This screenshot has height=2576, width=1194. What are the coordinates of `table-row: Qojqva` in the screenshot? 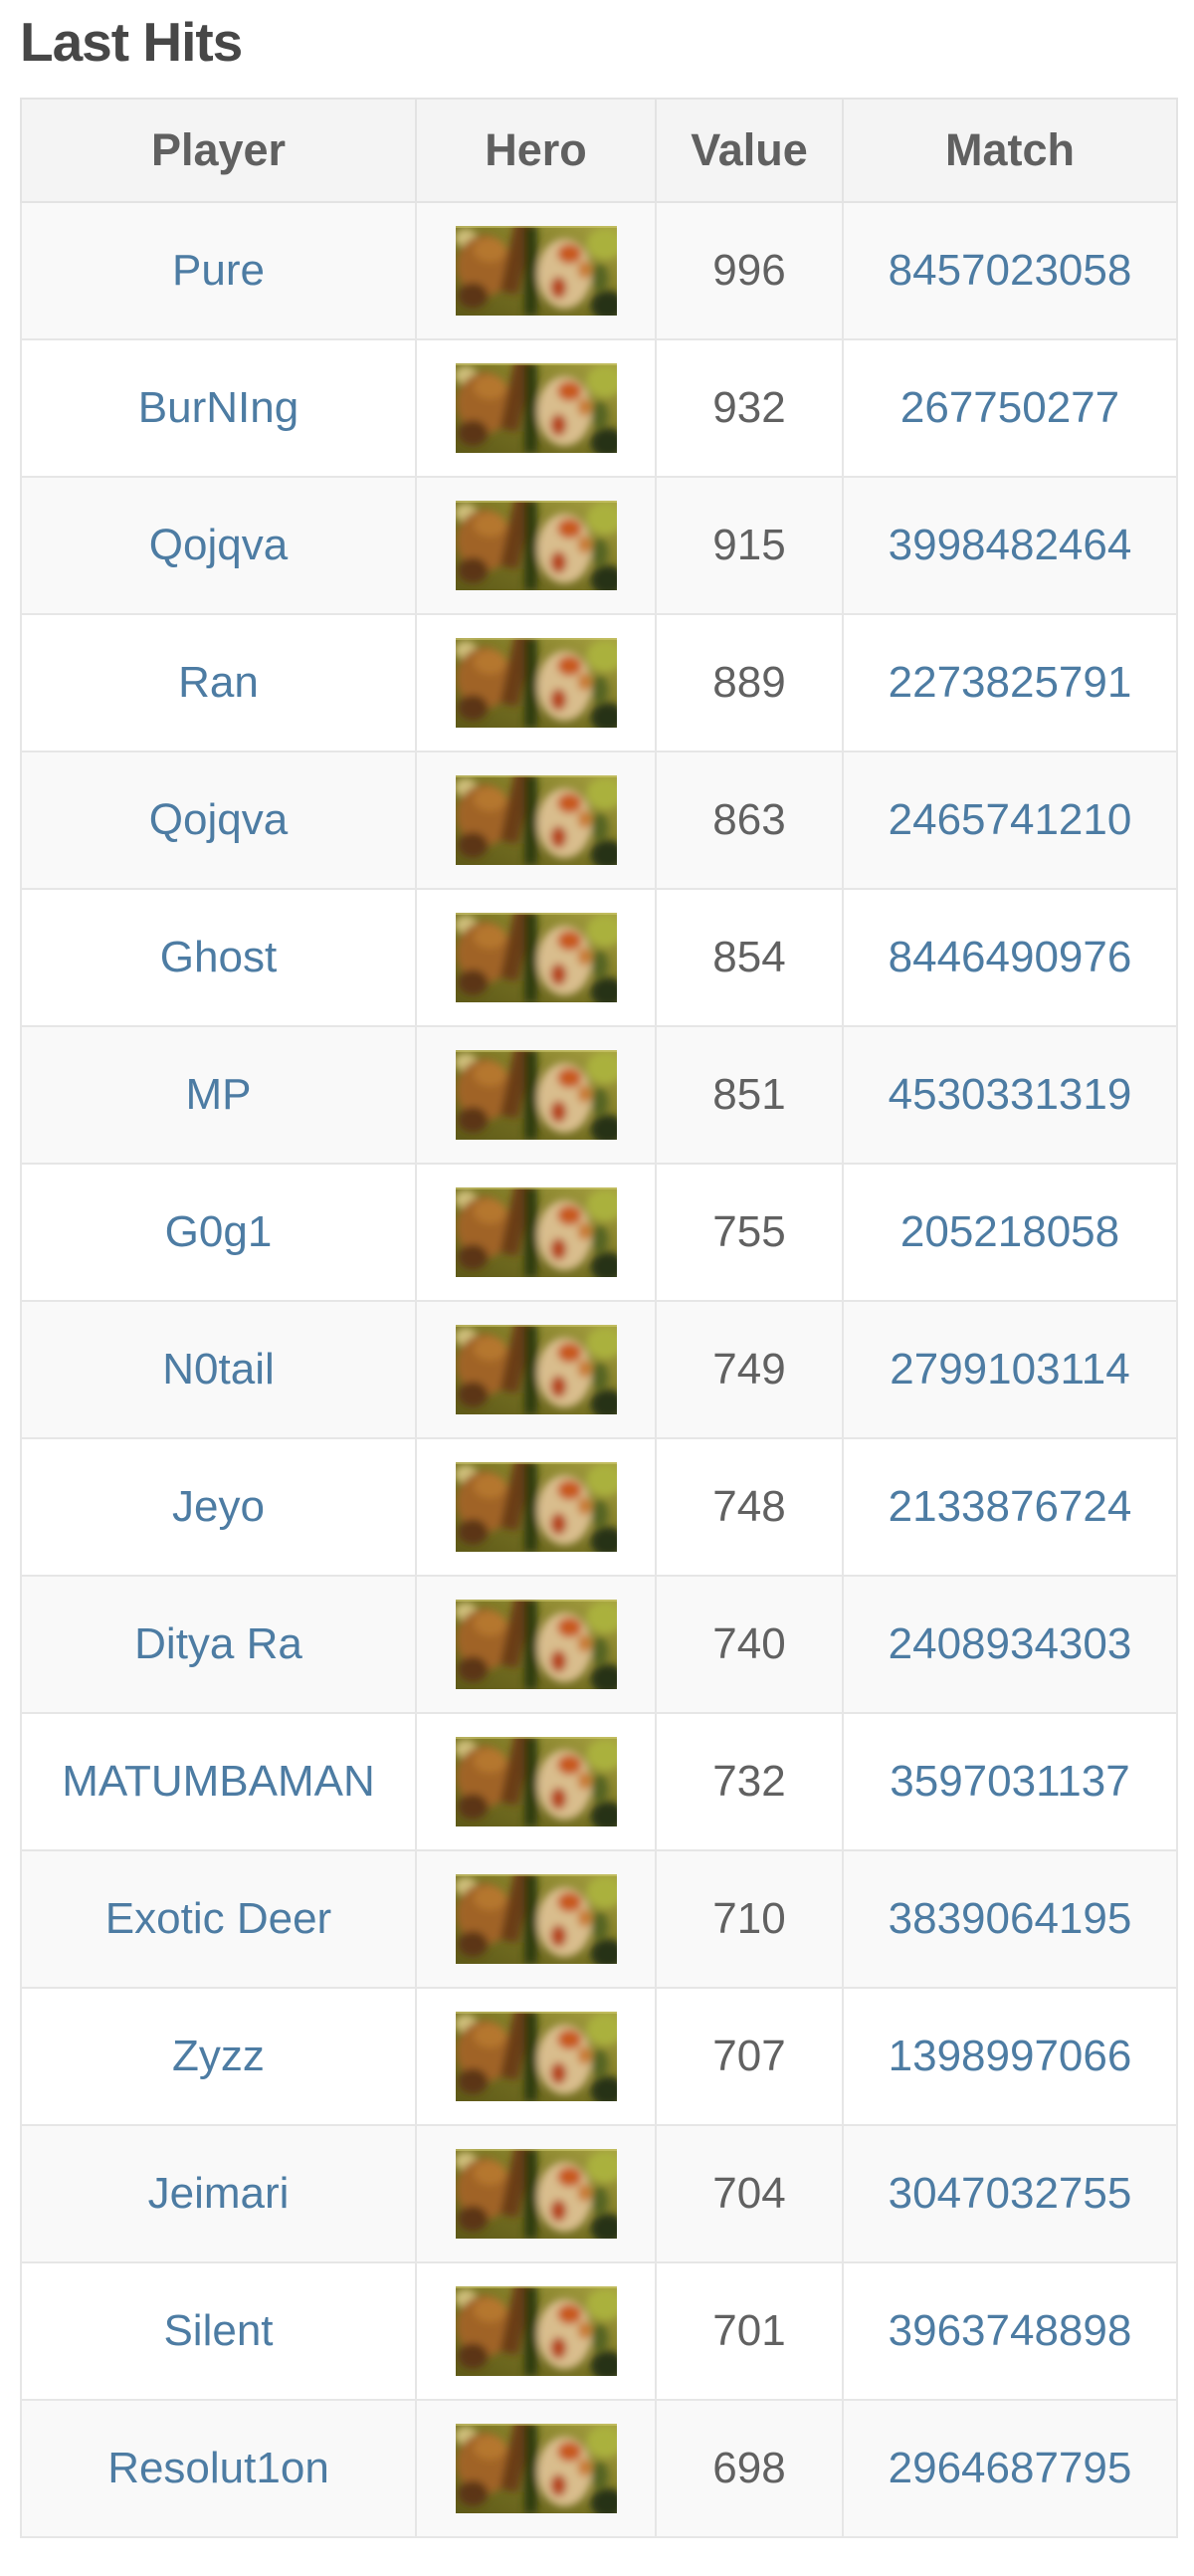 It's located at (599, 545).